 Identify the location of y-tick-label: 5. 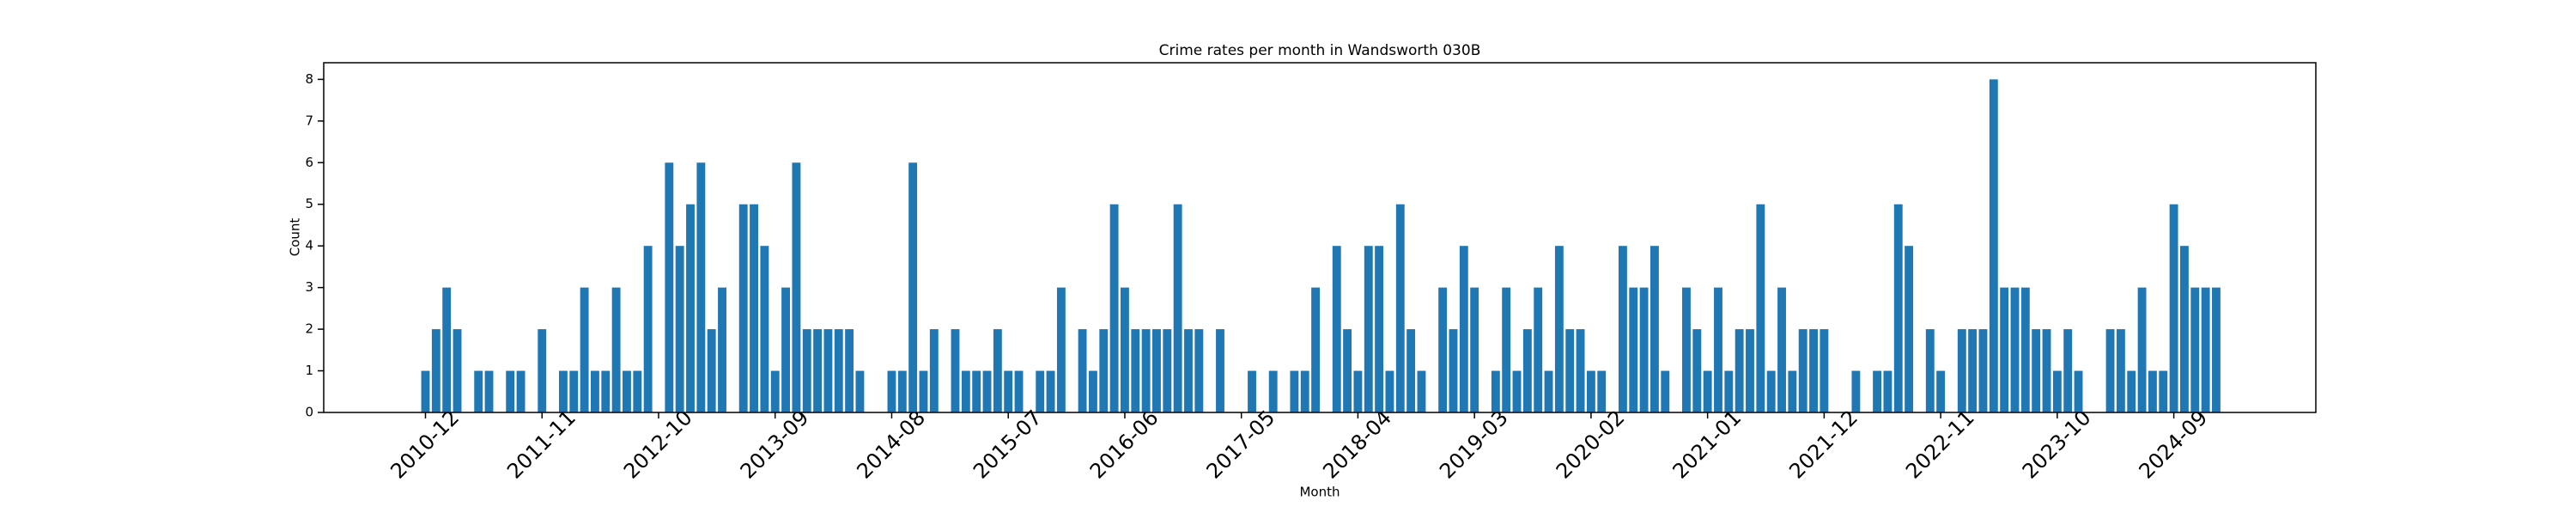
(309, 203).